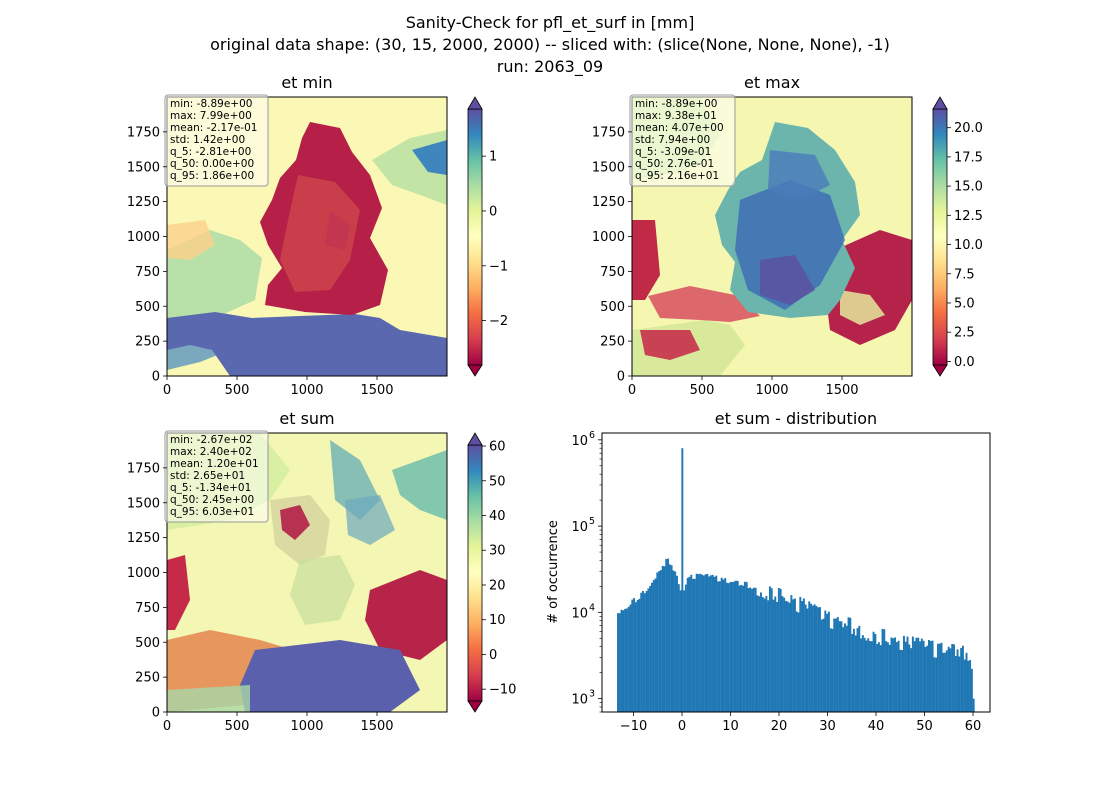  I want to click on stat-line: mean: 4.07e+00, so click(679, 128).